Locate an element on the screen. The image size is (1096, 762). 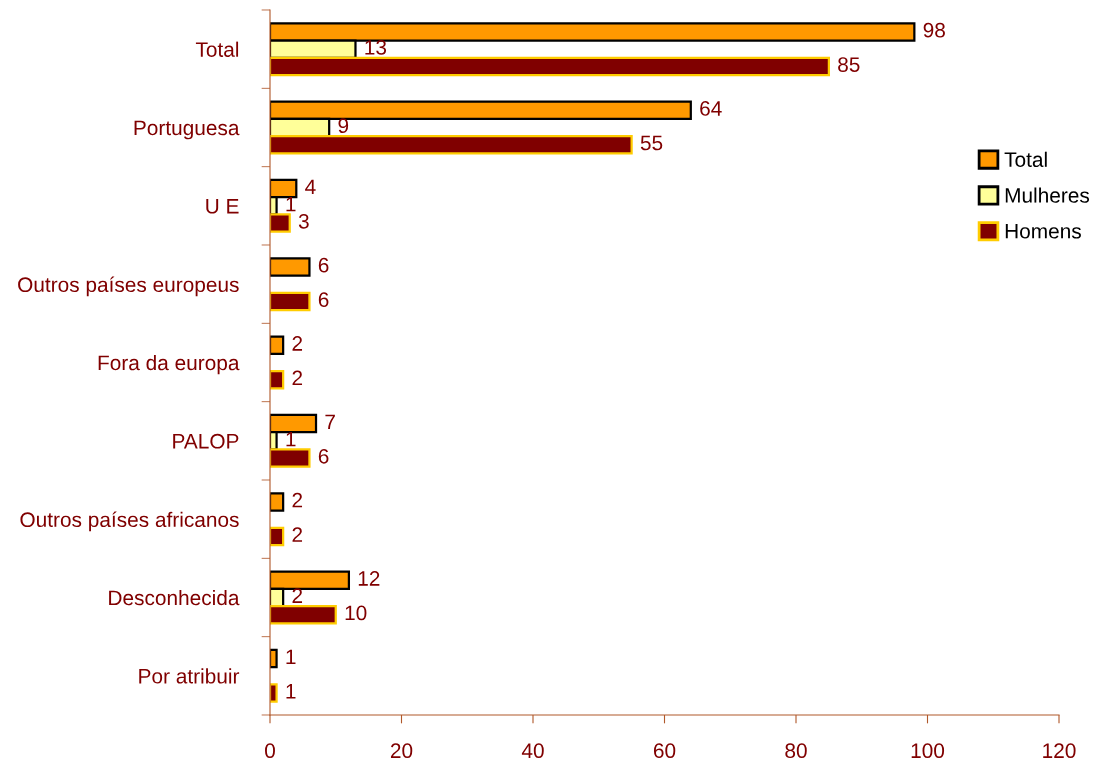
x-tick-label: 20 is located at coordinates (401, 751).